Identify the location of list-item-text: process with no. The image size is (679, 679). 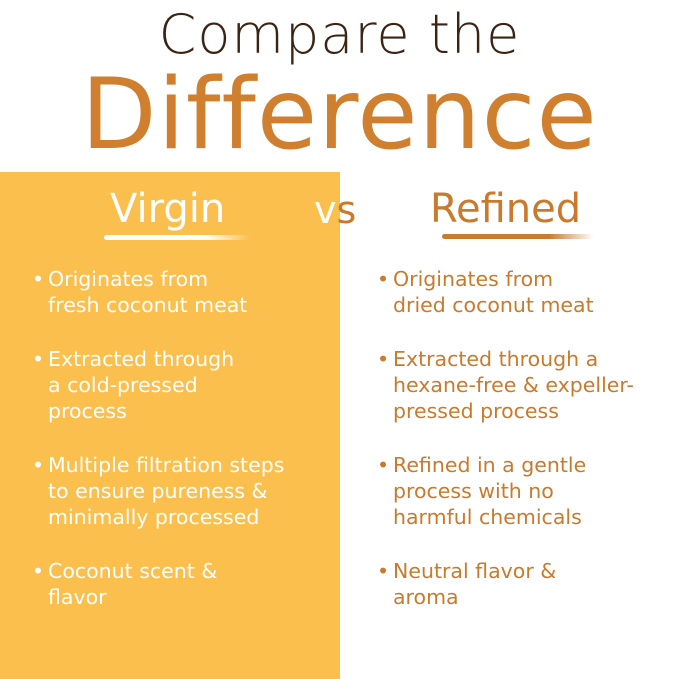
(473, 491).